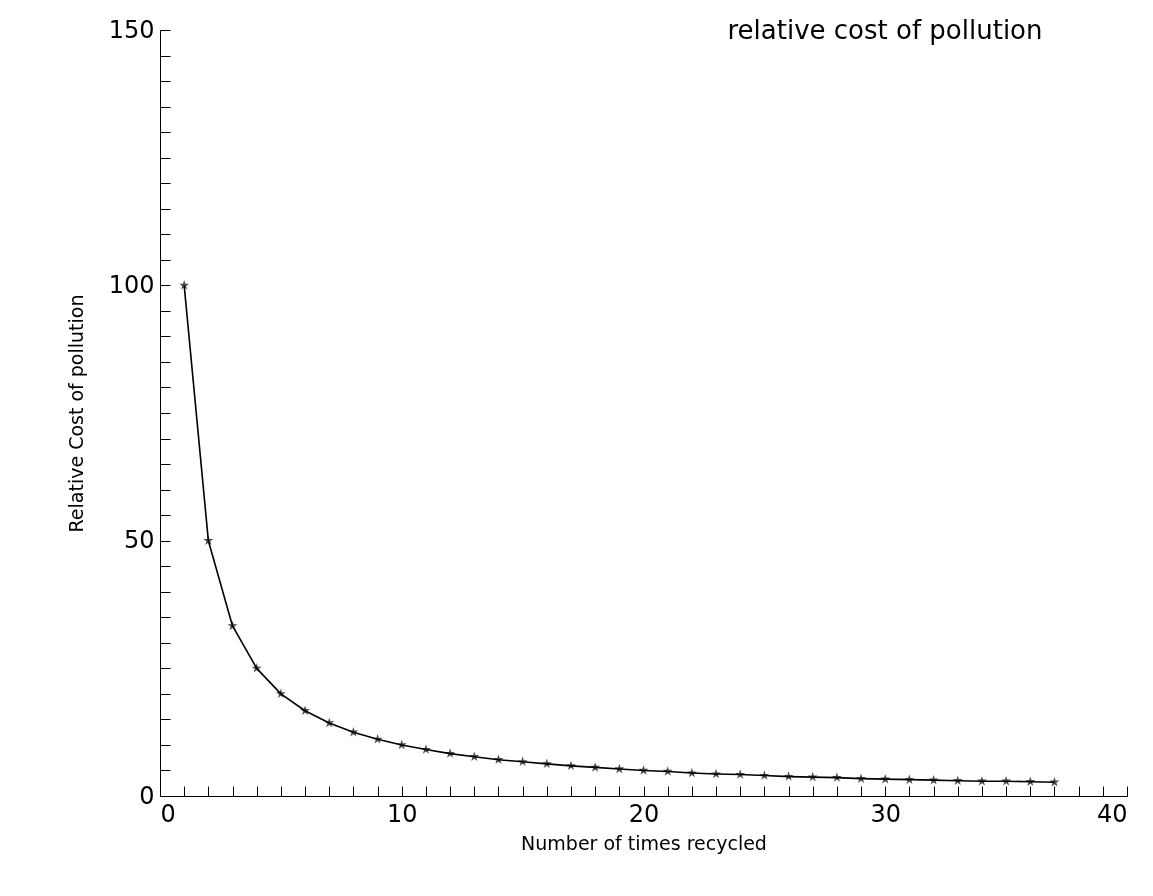 This screenshot has height=896, width=1153. Describe the element at coordinates (885, 30) in the screenshot. I see `chart-title: relative cost of pollution` at that location.